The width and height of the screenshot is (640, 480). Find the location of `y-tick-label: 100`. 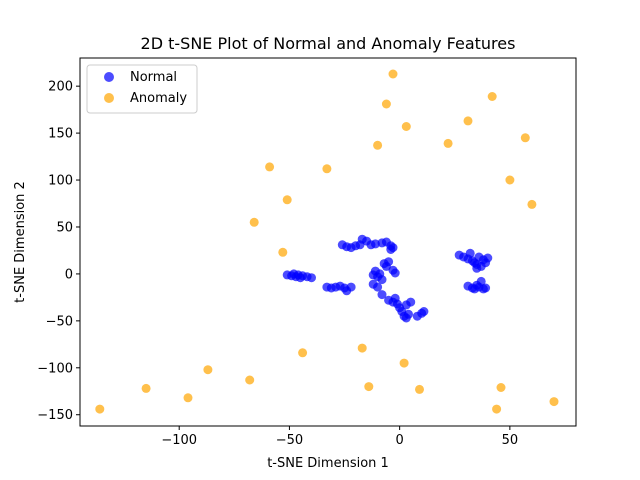

y-tick-label: 100 is located at coordinates (60, 181).